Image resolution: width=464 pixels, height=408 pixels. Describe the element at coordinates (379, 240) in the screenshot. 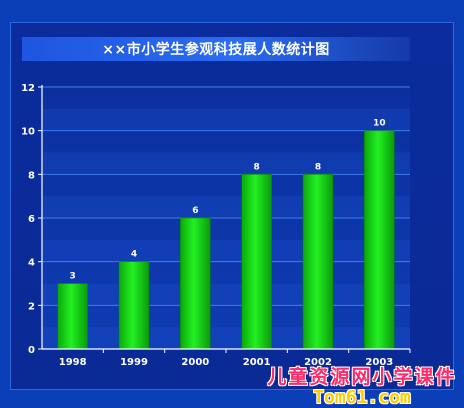

I see `bar-2003` at that location.